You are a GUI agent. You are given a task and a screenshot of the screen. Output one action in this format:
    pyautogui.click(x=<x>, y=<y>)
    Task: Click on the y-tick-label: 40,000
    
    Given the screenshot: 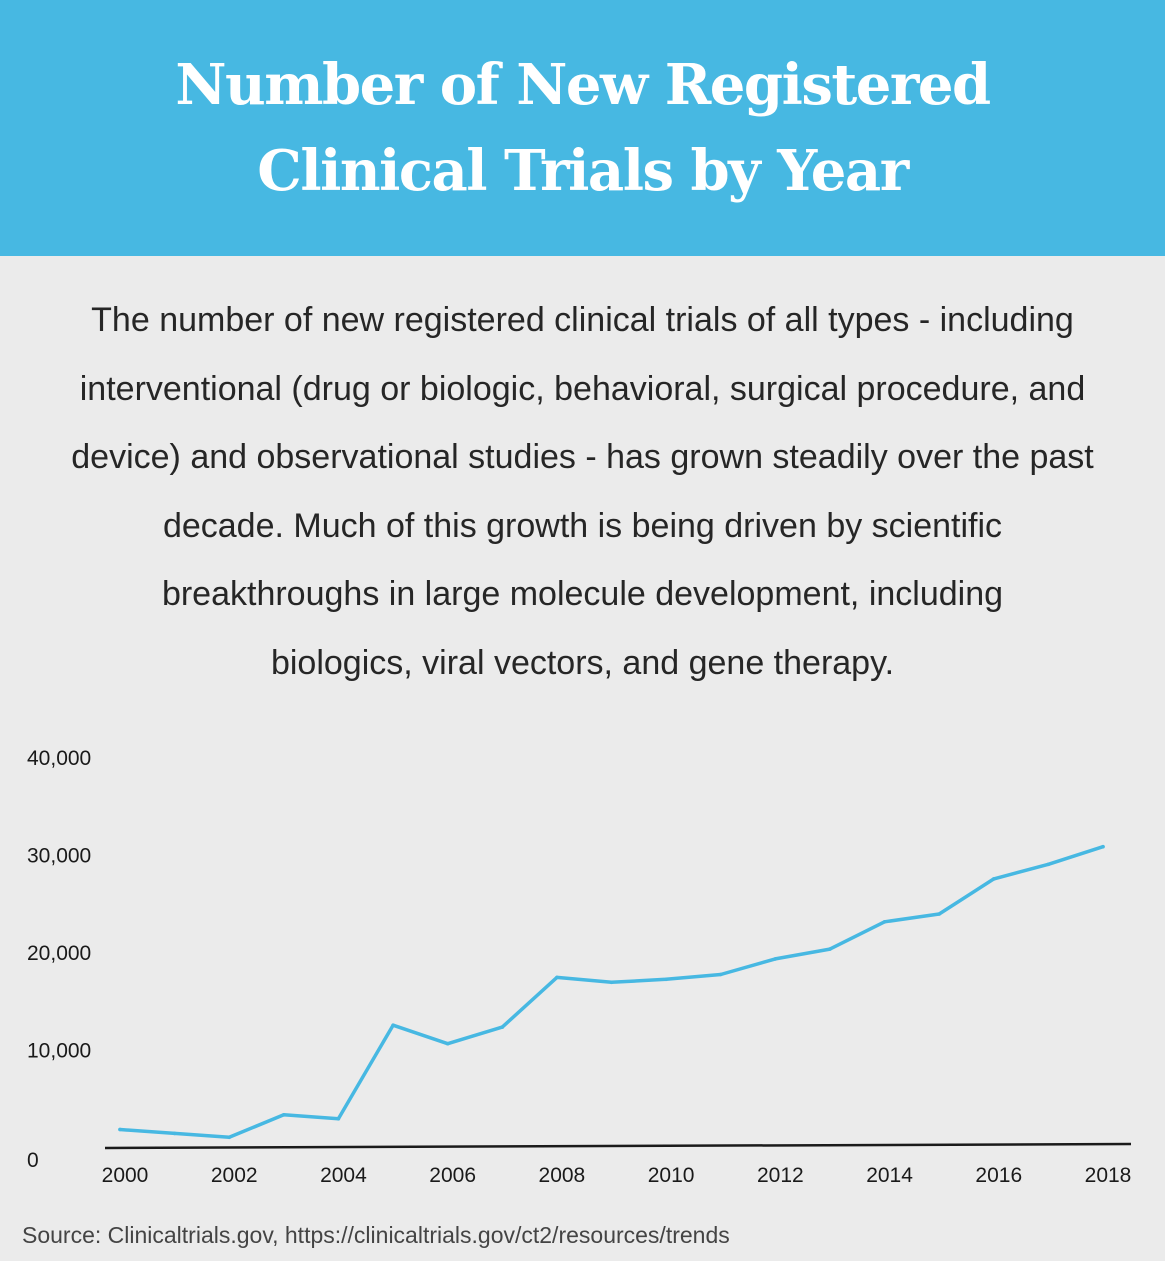 What is the action you would take?
    pyautogui.click(x=59, y=758)
    